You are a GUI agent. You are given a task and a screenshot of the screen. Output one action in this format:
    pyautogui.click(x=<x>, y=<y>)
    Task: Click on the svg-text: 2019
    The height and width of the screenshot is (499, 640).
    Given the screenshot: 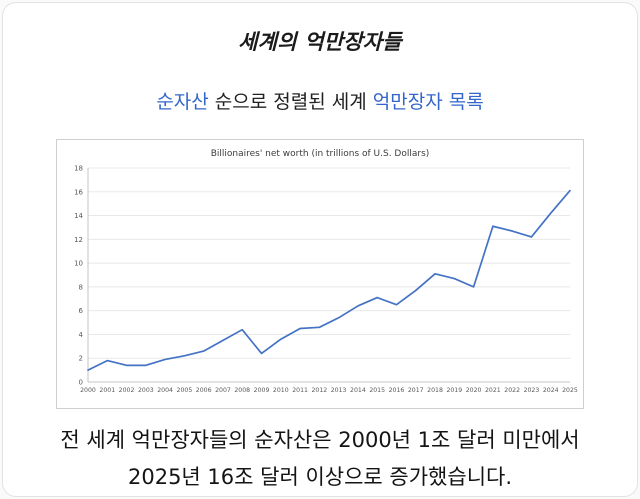 What is the action you would take?
    pyautogui.click(x=454, y=390)
    